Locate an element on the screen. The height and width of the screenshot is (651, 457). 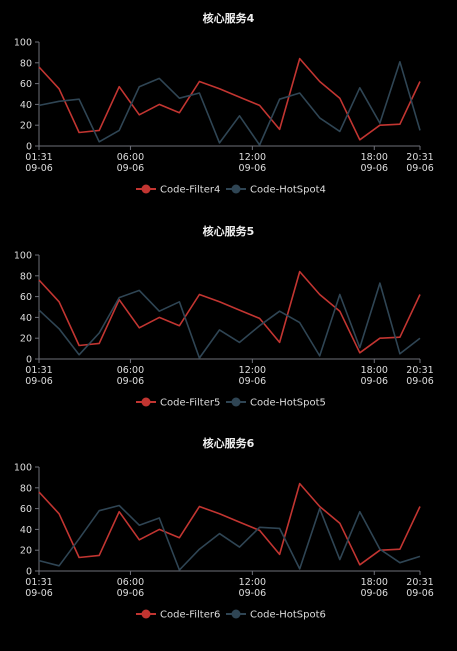
legend-item-hotspot: Code-HotSpot6 is located at coordinates (276, 615).